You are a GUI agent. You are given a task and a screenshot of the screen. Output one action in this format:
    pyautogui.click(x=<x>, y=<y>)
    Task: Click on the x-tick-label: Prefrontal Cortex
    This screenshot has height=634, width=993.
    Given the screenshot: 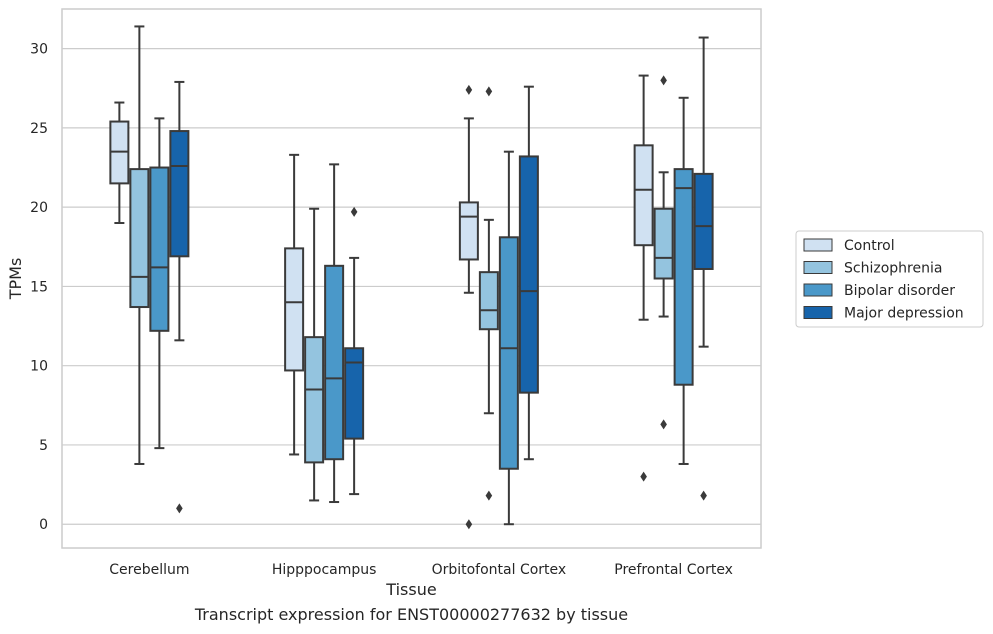 What is the action you would take?
    pyautogui.click(x=673, y=570)
    